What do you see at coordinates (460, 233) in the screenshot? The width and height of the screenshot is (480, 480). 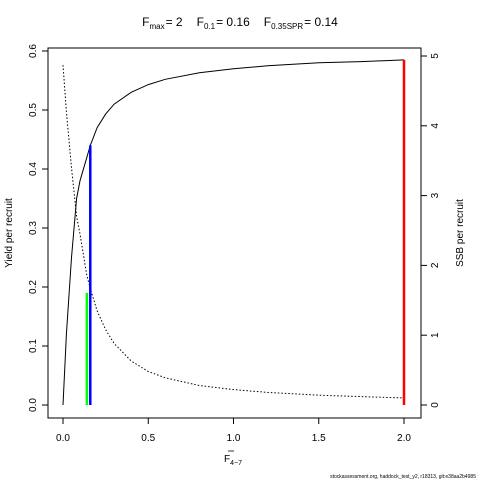 I see `y2-axis-title: SSB per recruit` at bounding box center [460, 233].